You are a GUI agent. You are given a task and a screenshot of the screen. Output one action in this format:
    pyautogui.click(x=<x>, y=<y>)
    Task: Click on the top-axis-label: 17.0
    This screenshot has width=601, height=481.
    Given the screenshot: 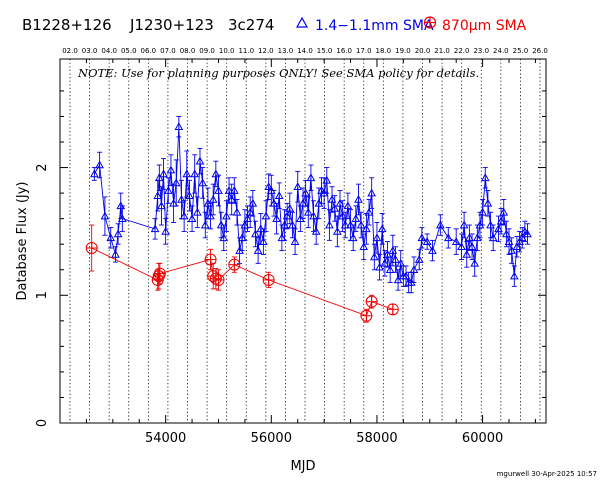 What is the action you would take?
    pyautogui.click(x=364, y=51)
    